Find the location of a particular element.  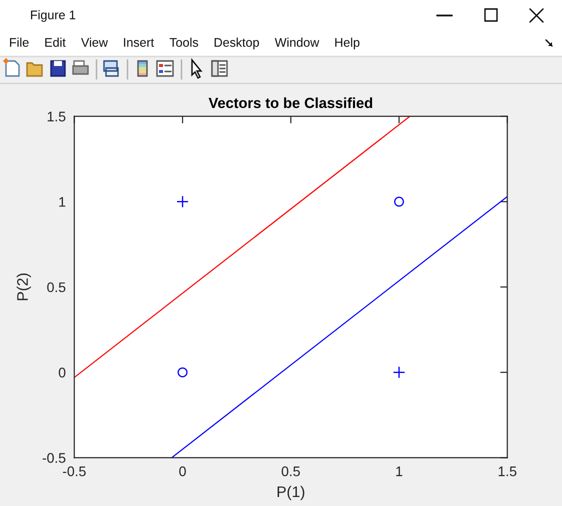

caption: Figure 1 is located at coordinates (53, 16).